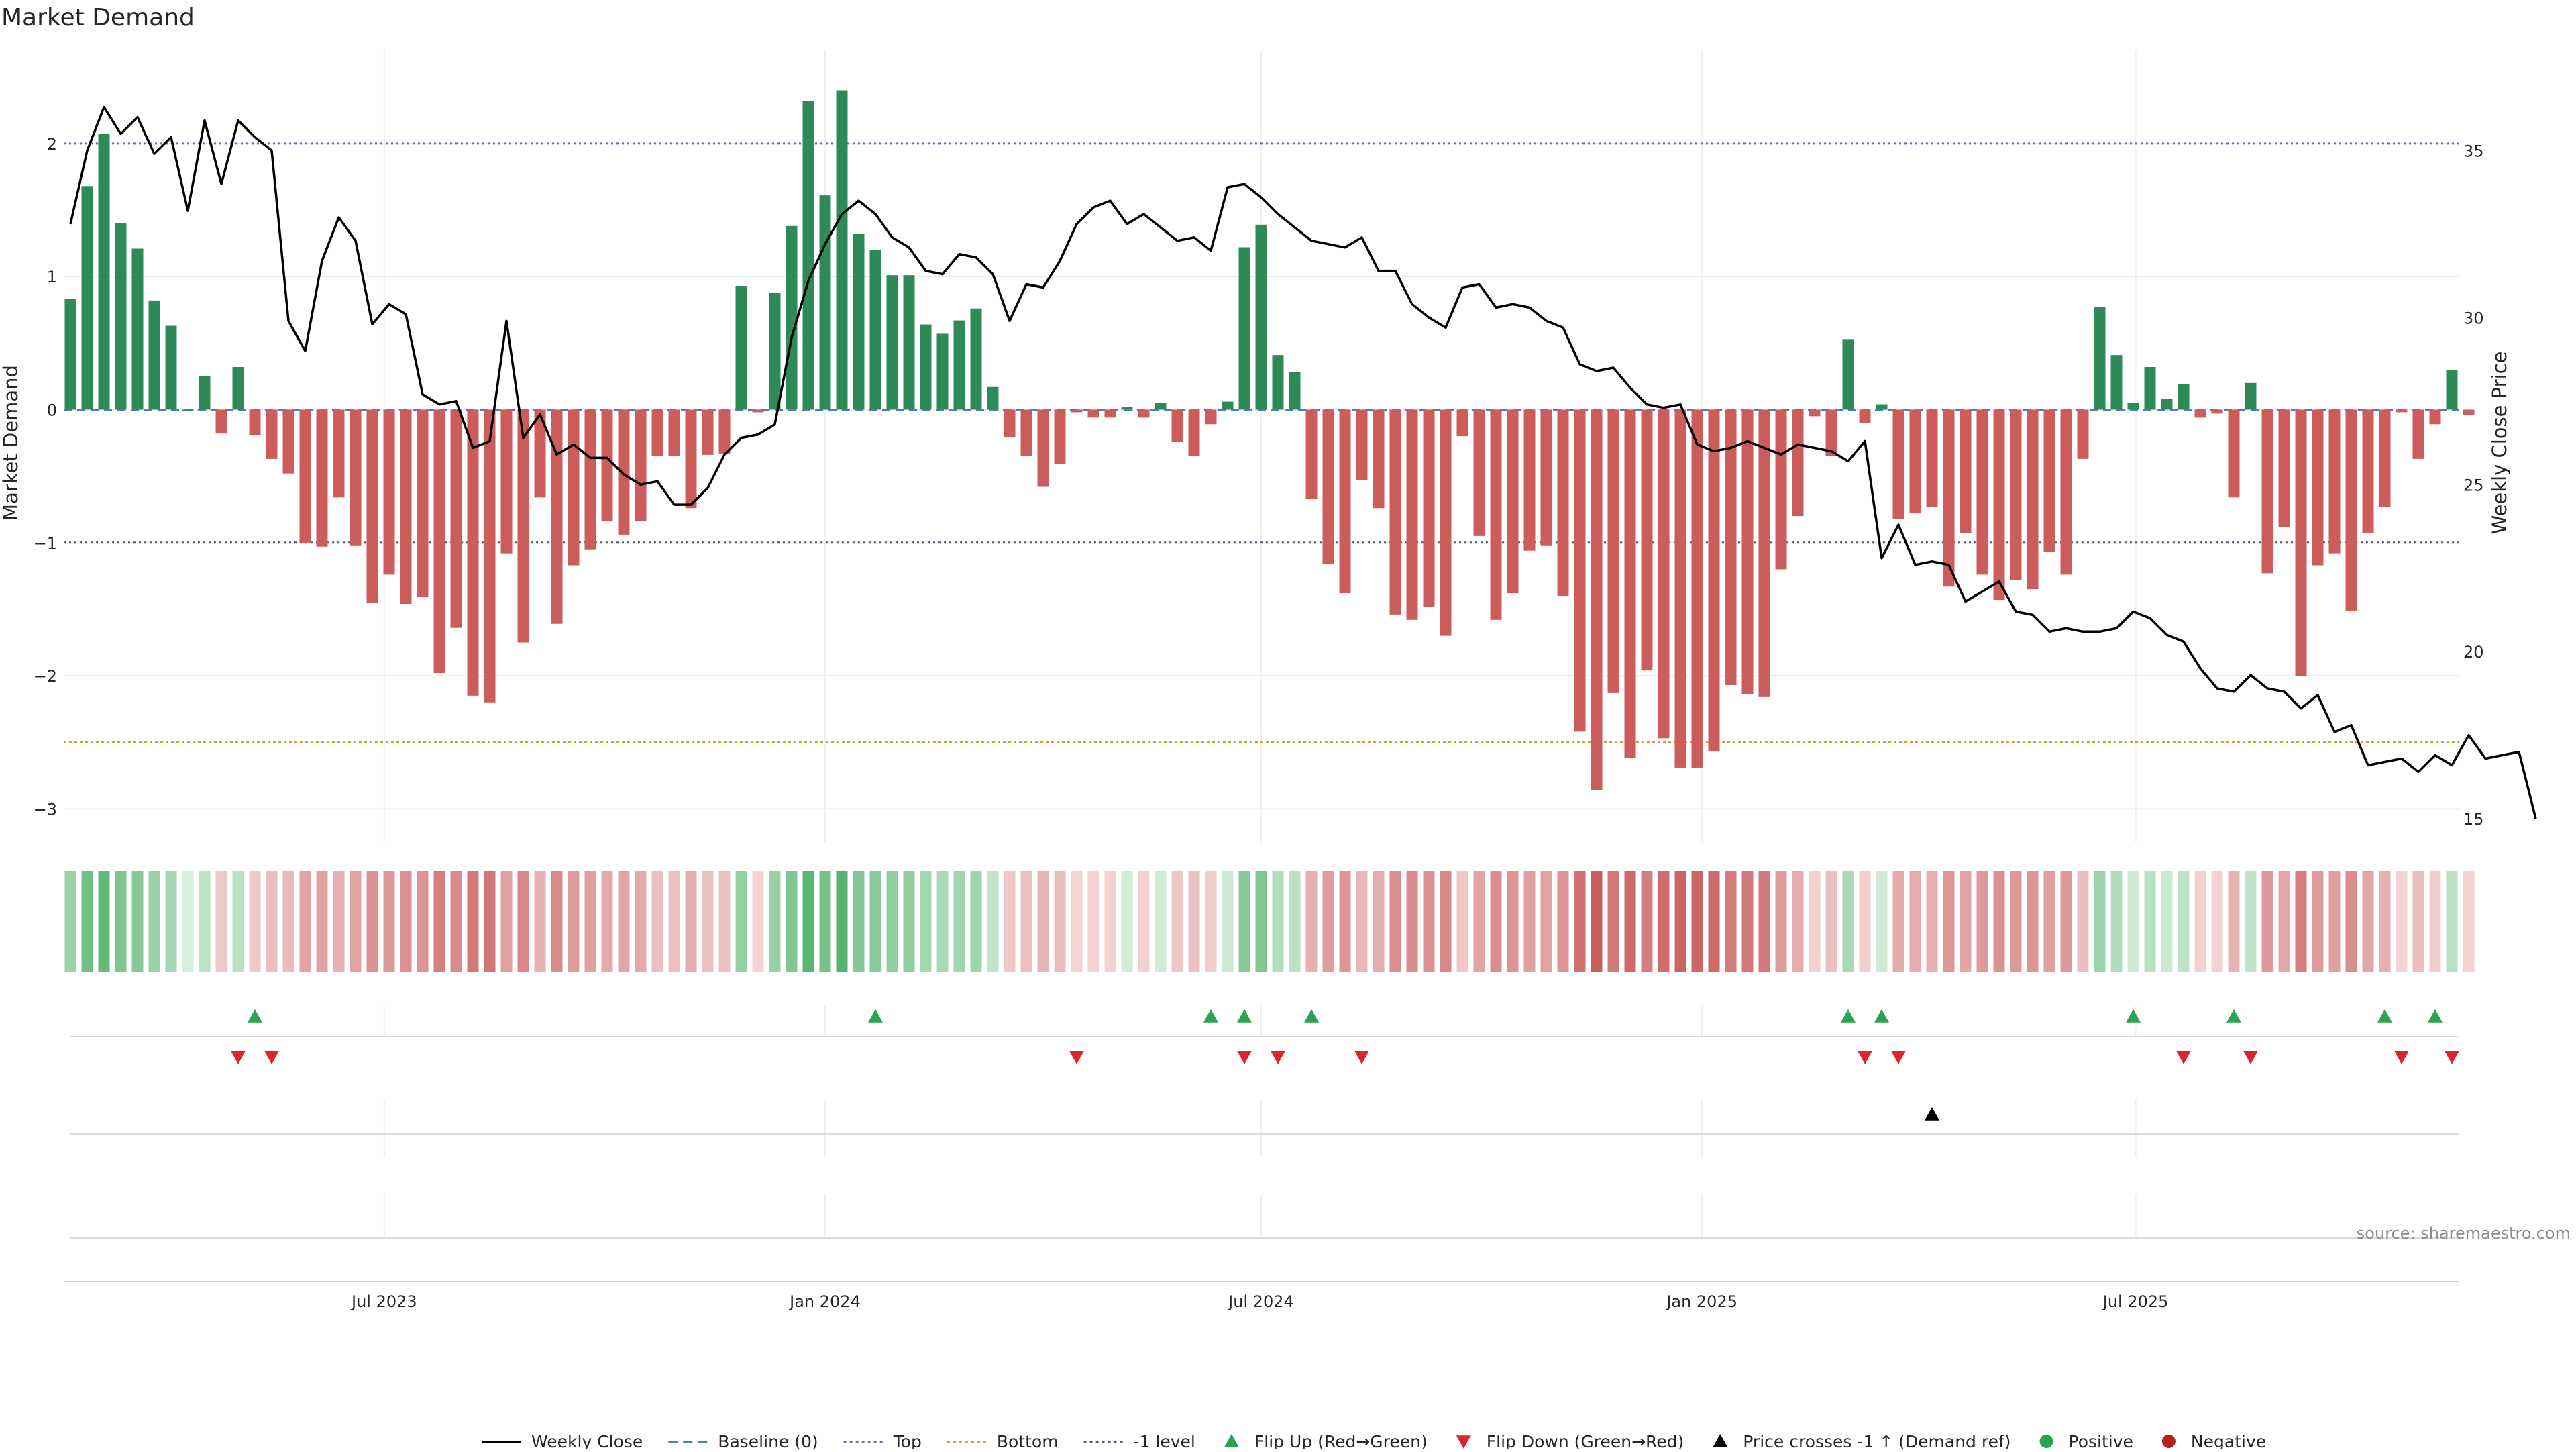 This screenshot has width=2576, height=1452. I want to click on y2-tick-label: 30, so click(2473, 318).